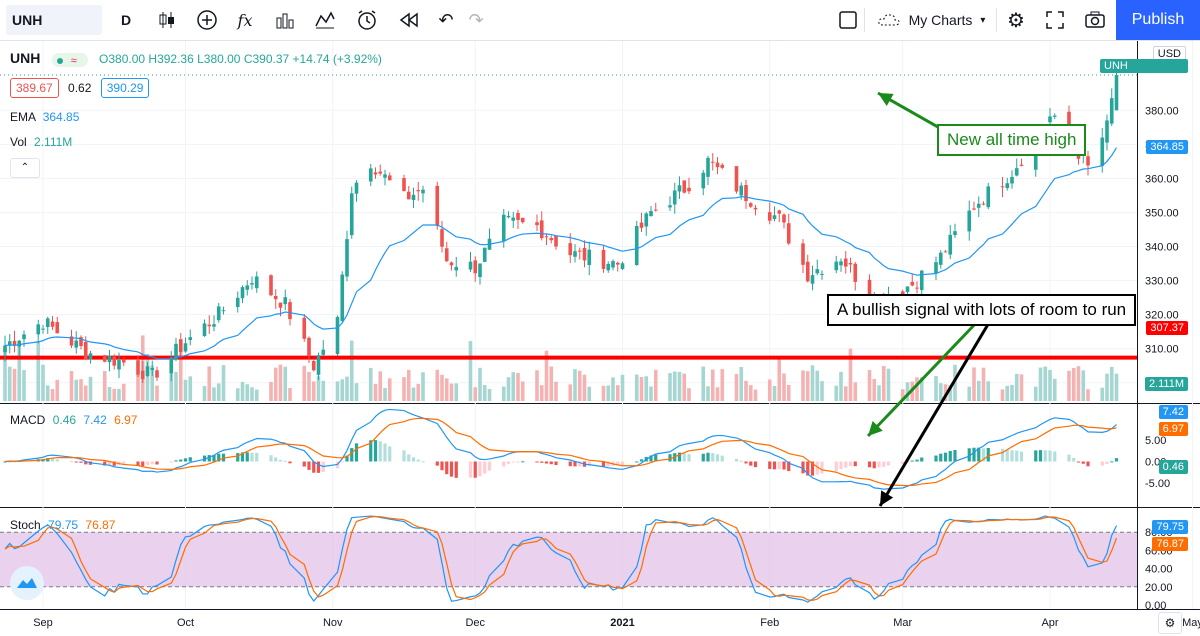  I want to click on candles-icon, so click(167, 20).